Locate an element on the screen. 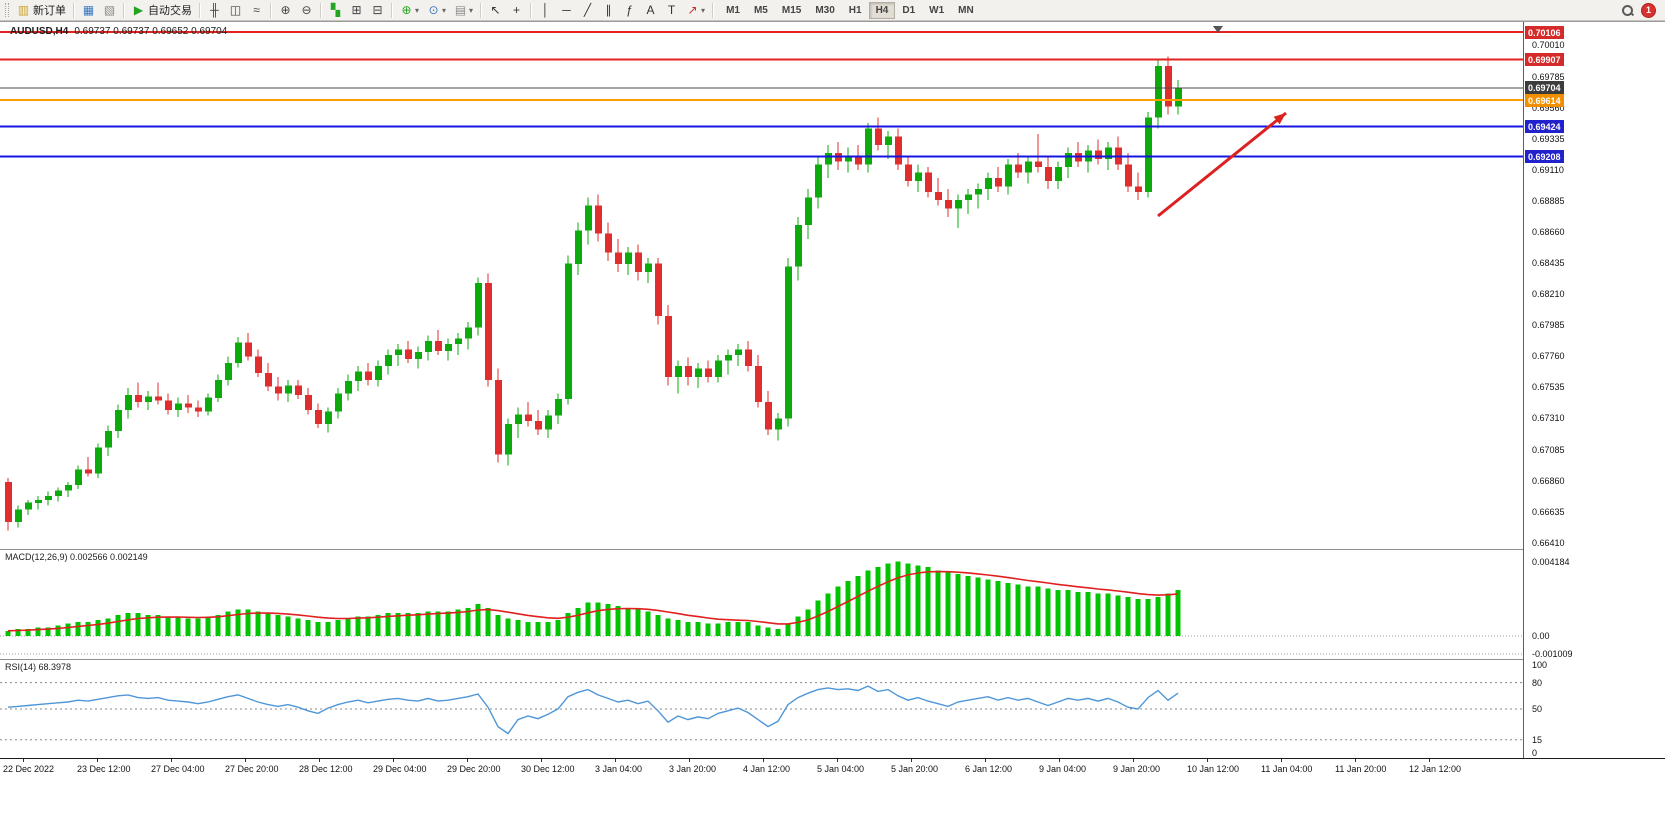  search-icon is located at coordinates (1627, 10).